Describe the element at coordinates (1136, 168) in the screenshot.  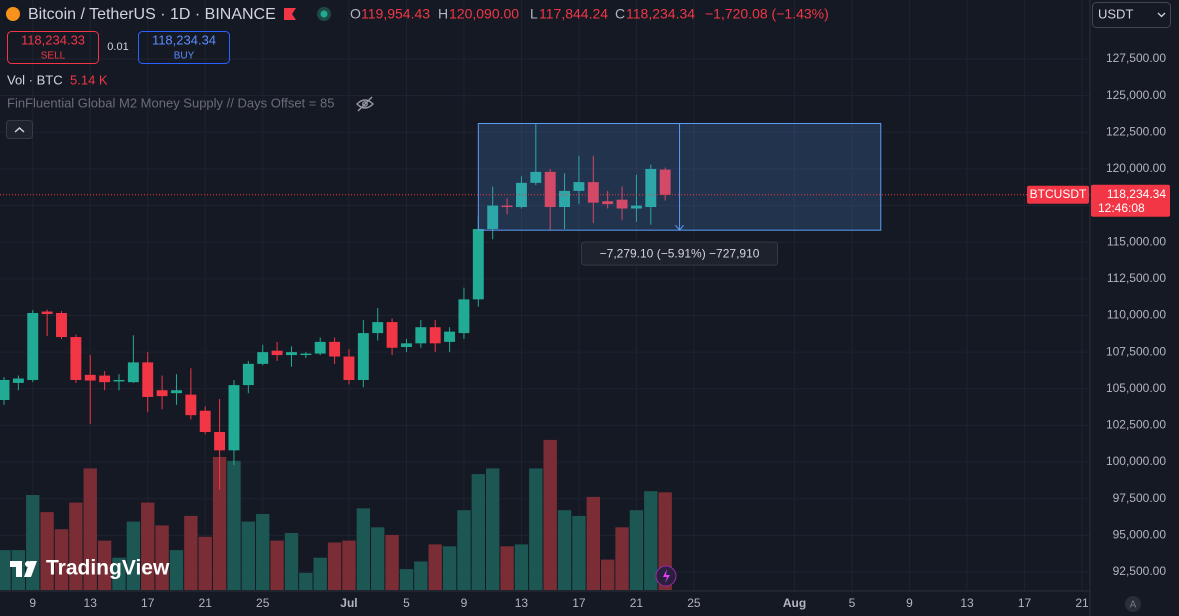
I see `y-tick-label: 120,000.00` at that location.